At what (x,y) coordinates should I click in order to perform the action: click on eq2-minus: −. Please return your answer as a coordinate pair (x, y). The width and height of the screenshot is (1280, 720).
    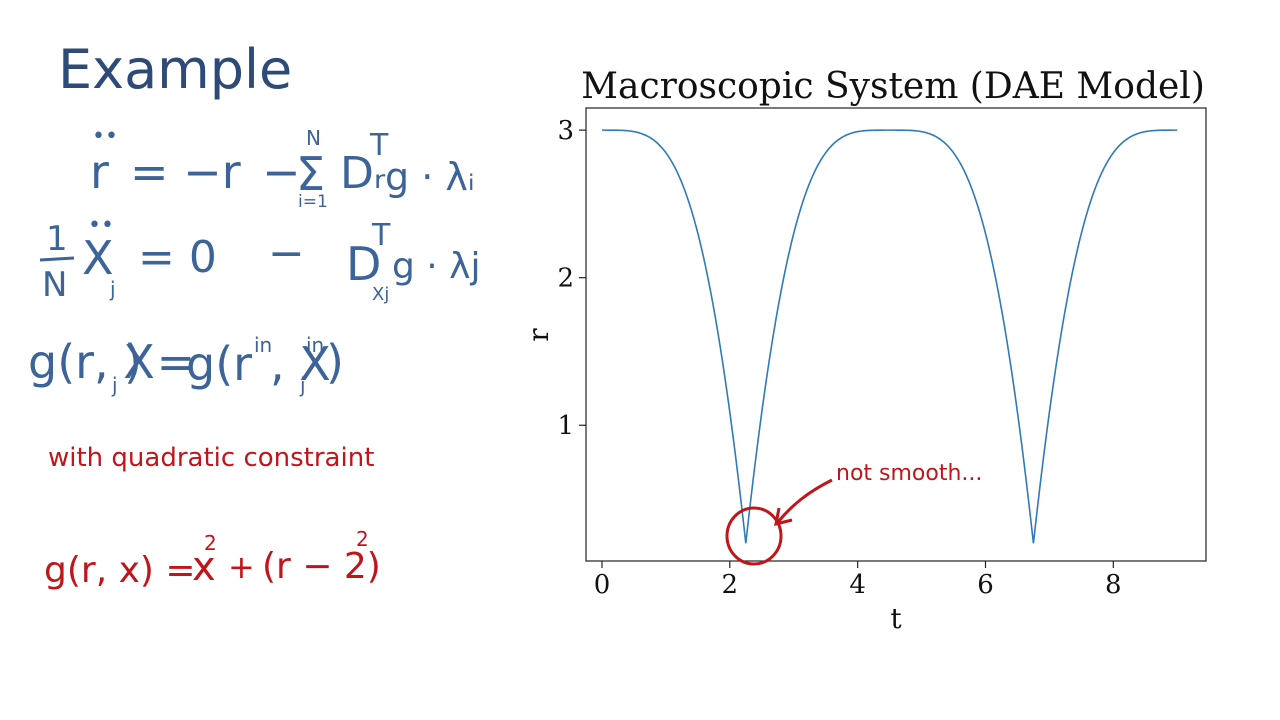
    Looking at the image, I should click on (286, 253).